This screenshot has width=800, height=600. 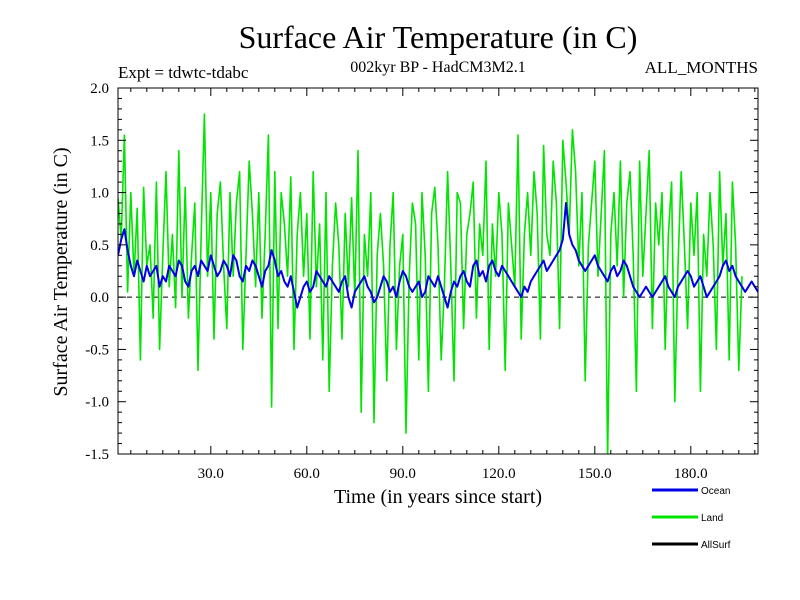 I want to click on x-tick-label: 150.0, so click(x=595, y=474).